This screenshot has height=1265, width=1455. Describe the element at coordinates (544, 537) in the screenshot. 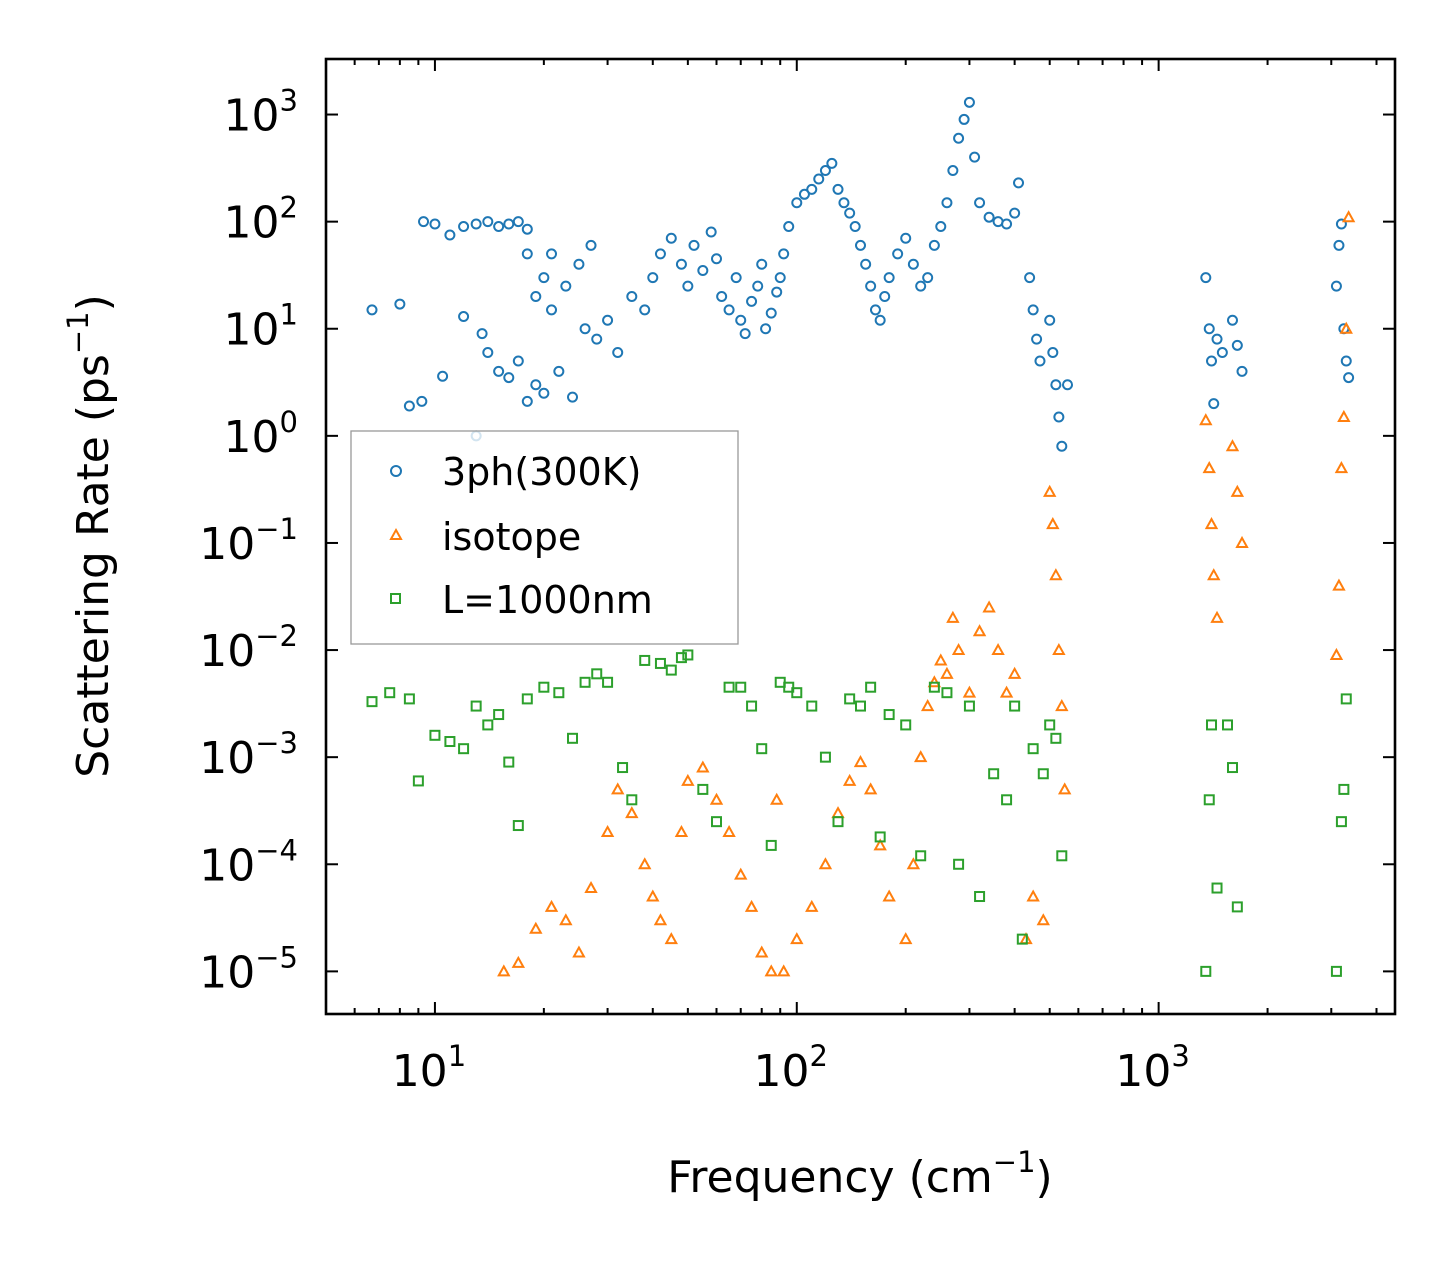

I see `legend-box` at that location.